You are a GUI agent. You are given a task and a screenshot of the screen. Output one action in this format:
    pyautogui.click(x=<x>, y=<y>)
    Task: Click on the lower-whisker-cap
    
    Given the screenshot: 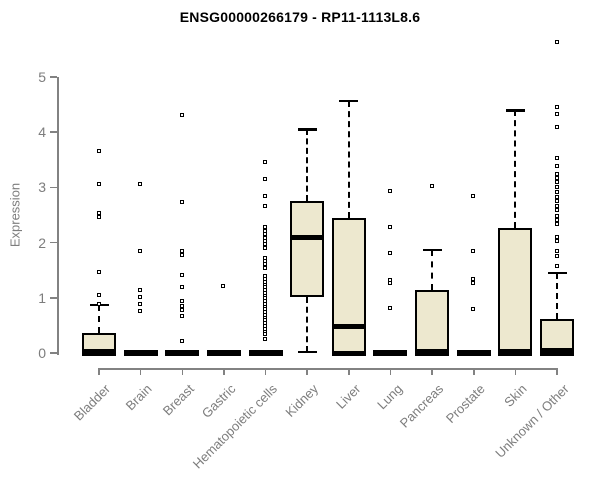 What is the action you would take?
    pyautogui.click(x=307, y=352)
    